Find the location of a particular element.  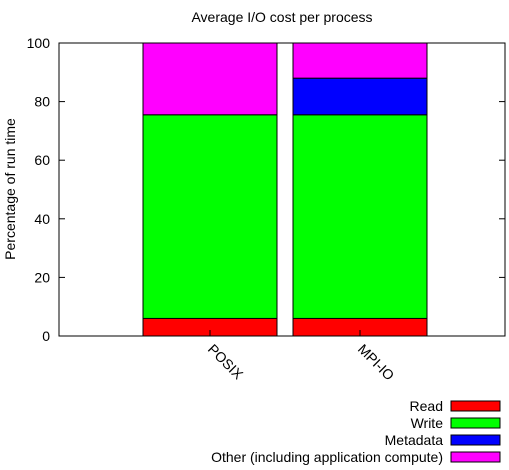

y-tick-label: 100 is located at coordinates (39, 43).